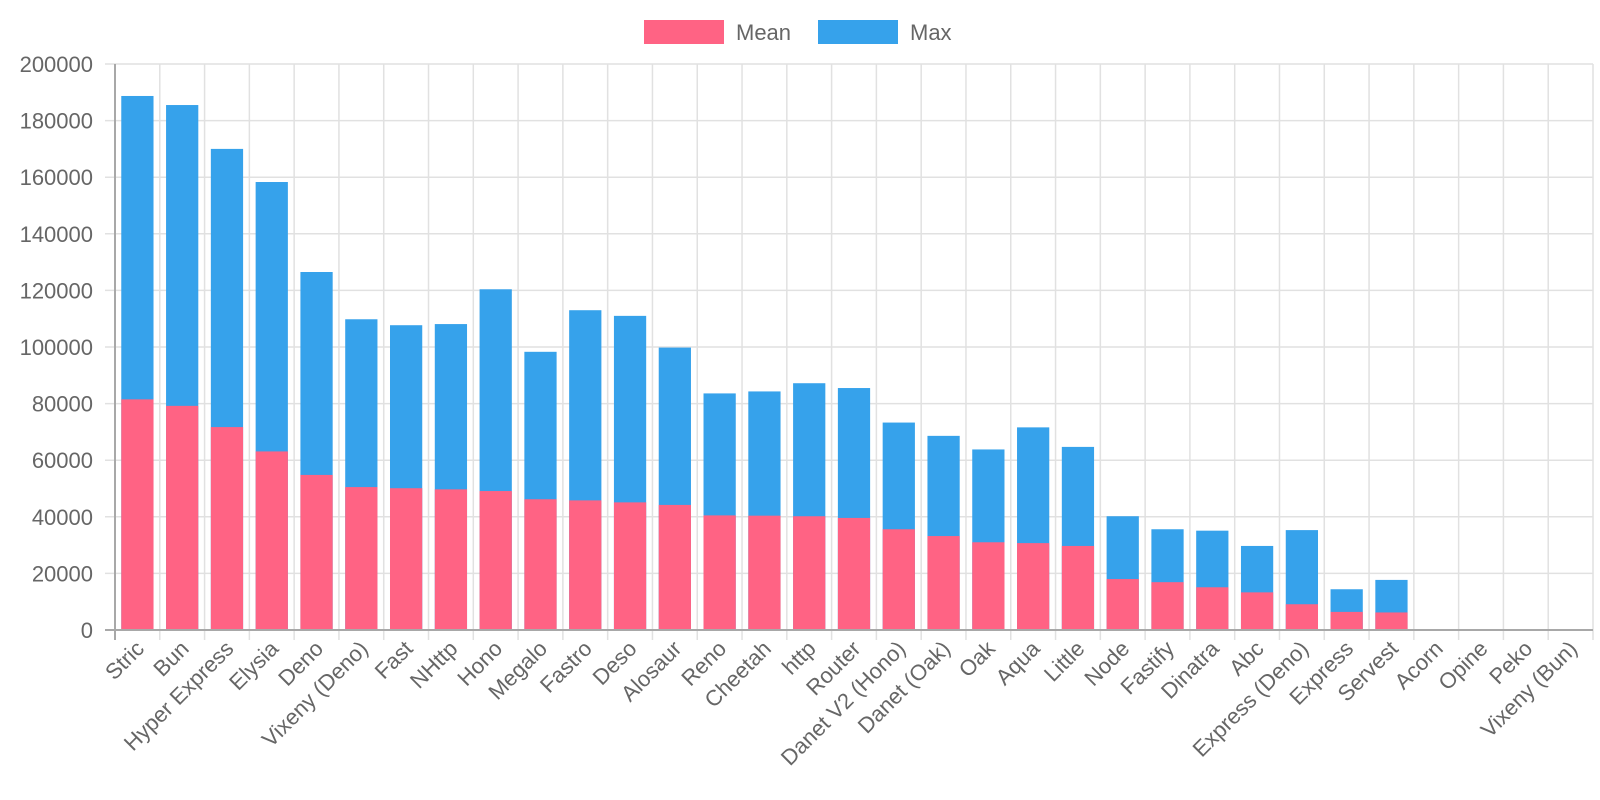 The width and height of the screenshot is (1600, 800). What do you see at coordinates (87, 630) in the screenshot?
I see `y-tick-label: 0` at bounding box center [87, 630].